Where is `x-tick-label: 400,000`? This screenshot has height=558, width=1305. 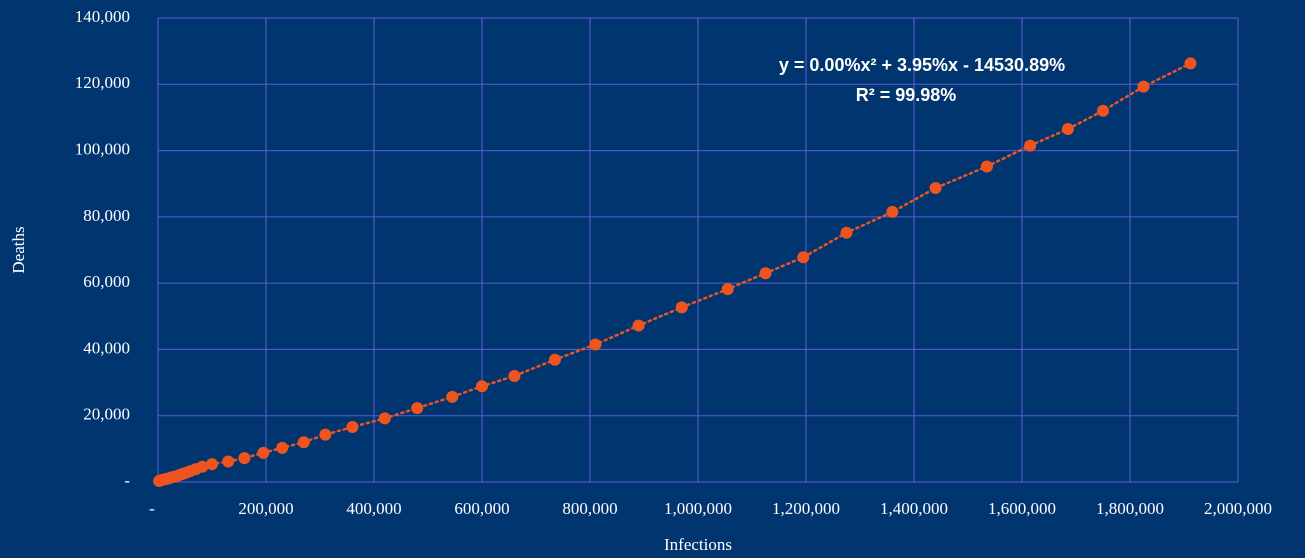
x-tick-label: 400,000 is located at coordinates (373, 508).